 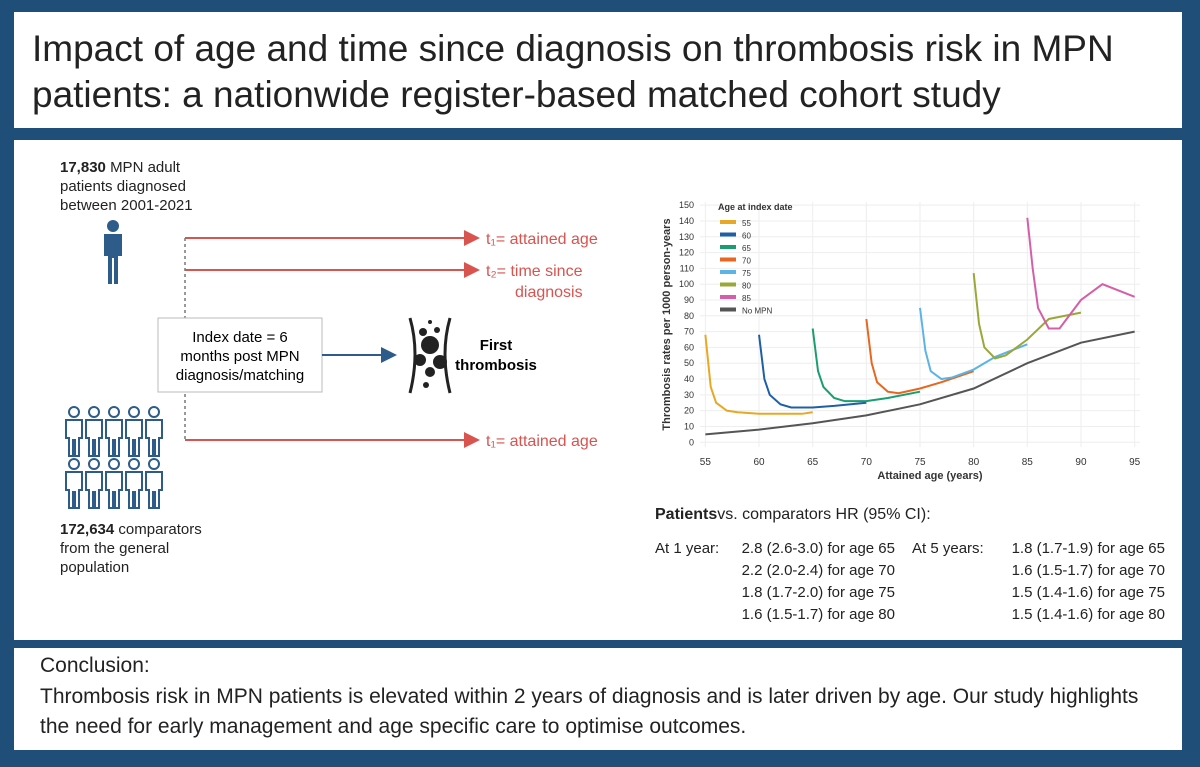 What do you see at coordinates (689, 411) in the screenshot?
I see `y-tick-label: 20` at bounding box center [689, 411].